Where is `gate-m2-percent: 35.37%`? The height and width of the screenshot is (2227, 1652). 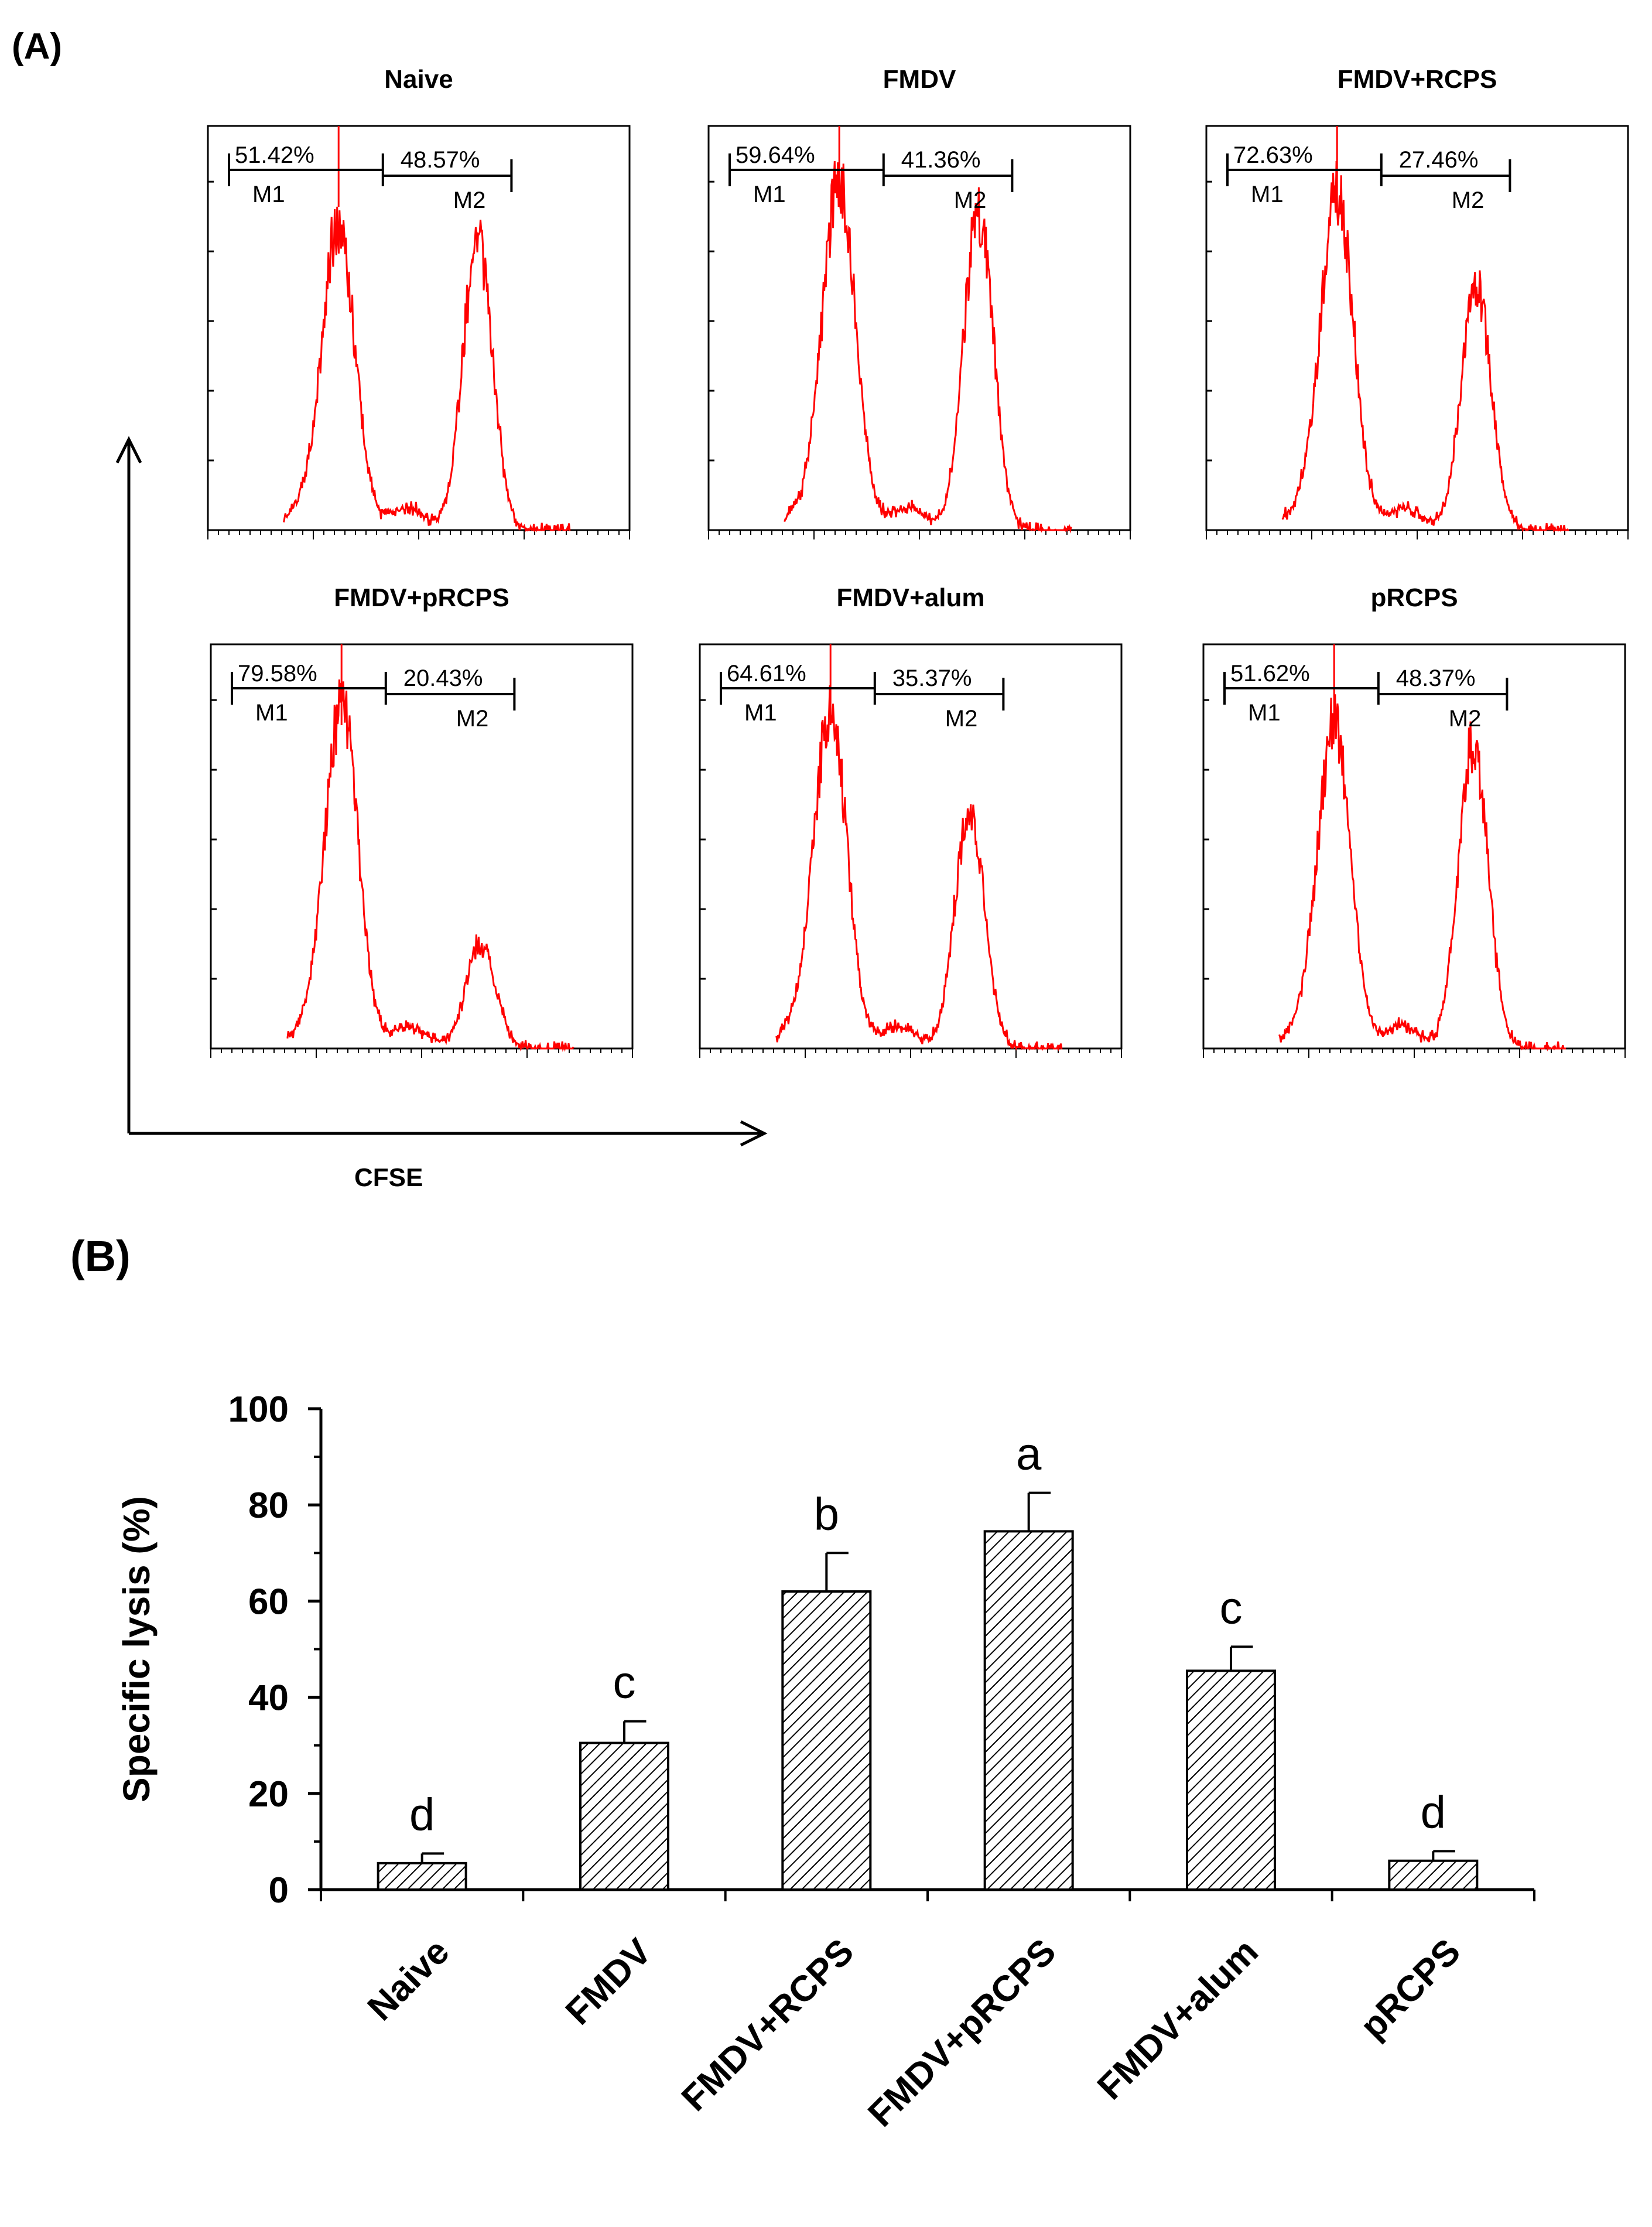
gate-m2-percent: 35.37% is located at coordinates (932, 678).